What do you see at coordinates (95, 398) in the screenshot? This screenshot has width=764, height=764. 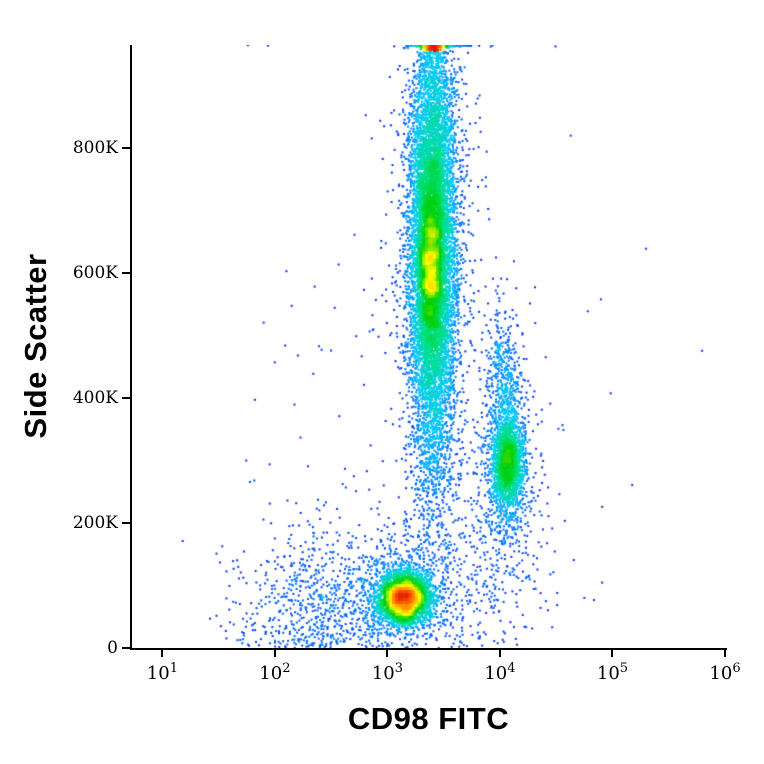 I see `y-tick-label: 400K` at bounding box center [95, 398].